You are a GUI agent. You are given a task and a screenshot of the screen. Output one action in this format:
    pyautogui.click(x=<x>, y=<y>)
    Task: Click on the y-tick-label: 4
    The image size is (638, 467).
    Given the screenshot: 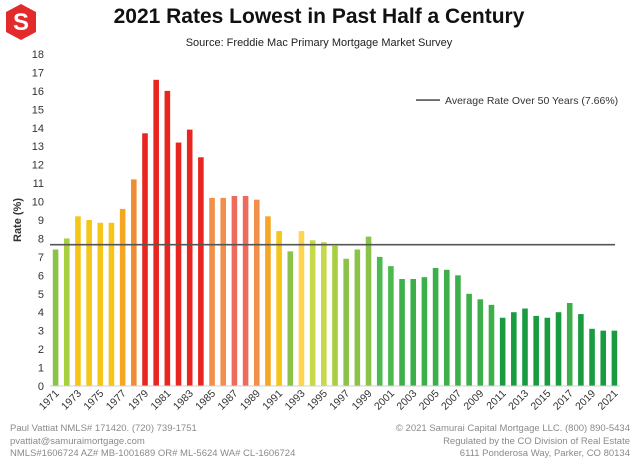 What is the action you would take?
    pyautogui.click(x=41, y=313)
    